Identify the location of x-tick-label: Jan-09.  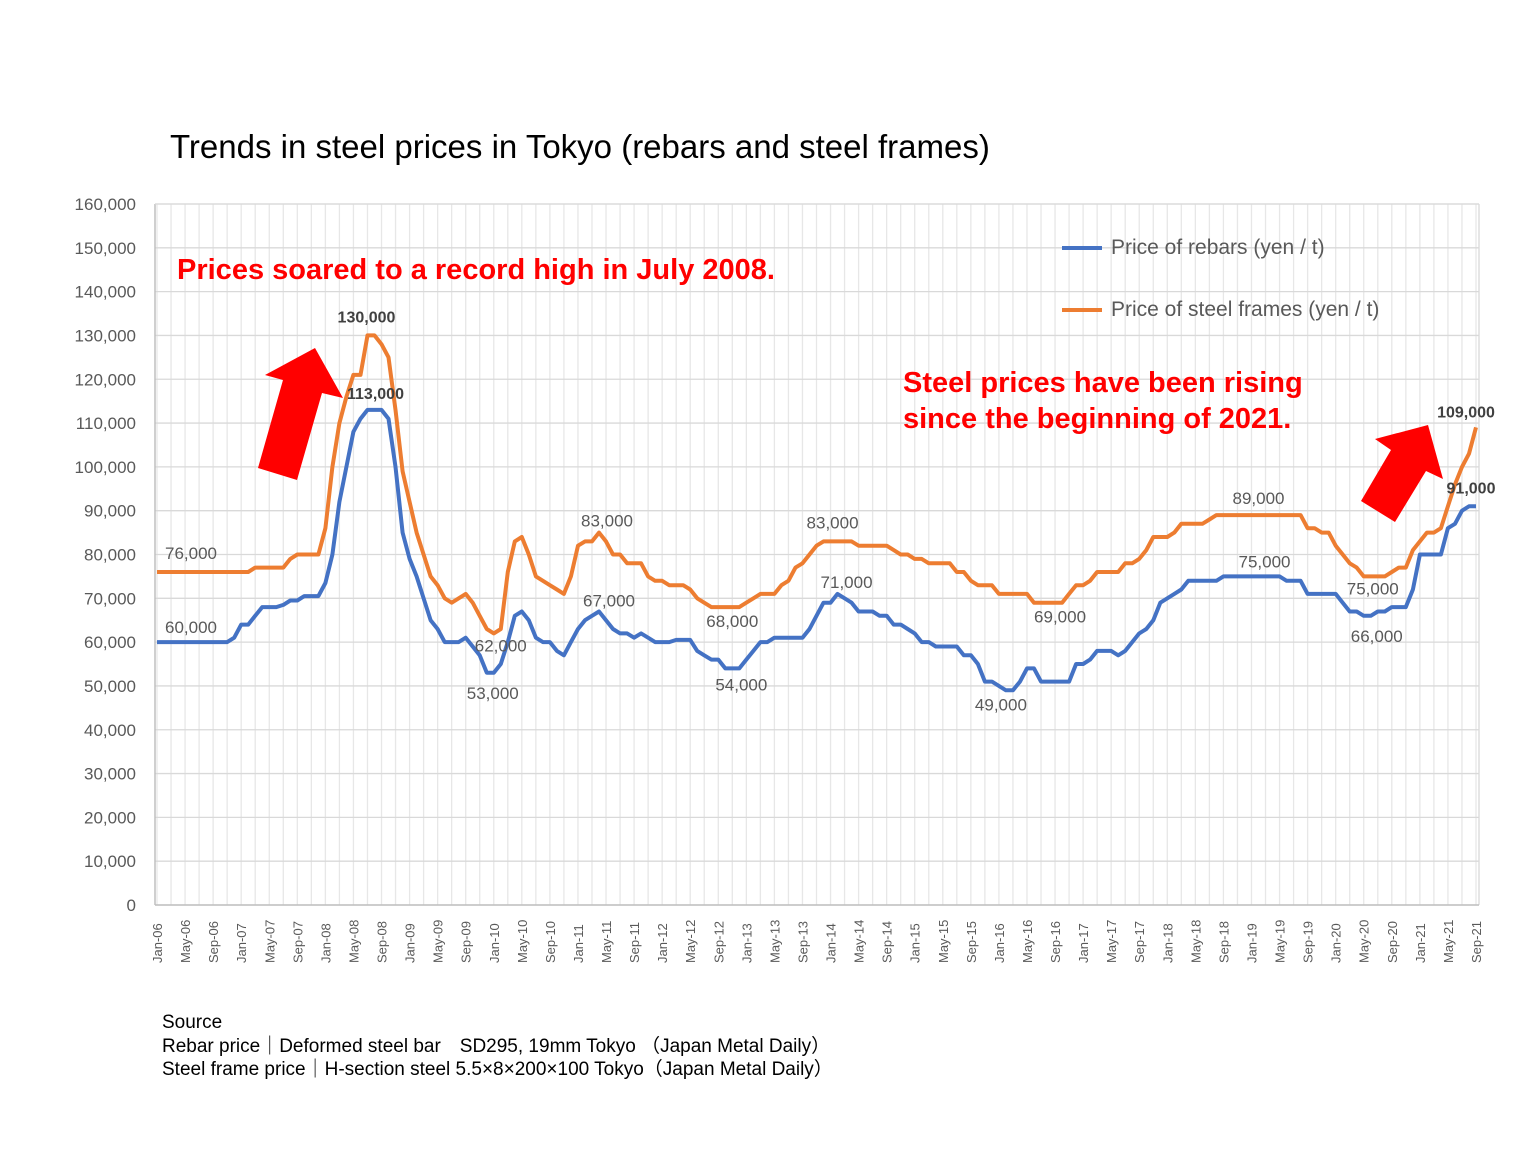
(410, 943).